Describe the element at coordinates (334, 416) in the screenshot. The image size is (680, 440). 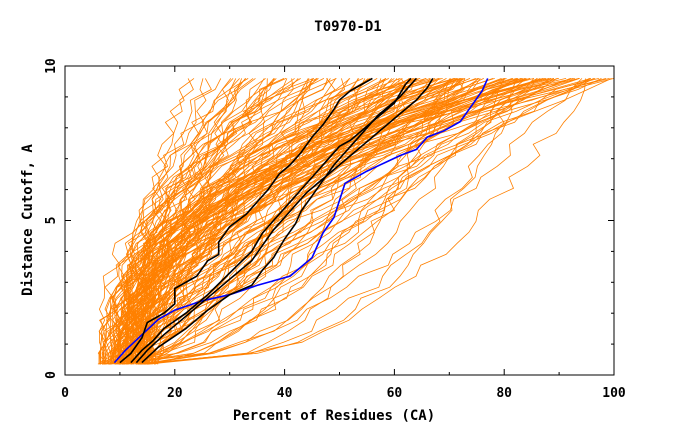
I see `x-axis-label: Percent of Residues (CA)` at that location.